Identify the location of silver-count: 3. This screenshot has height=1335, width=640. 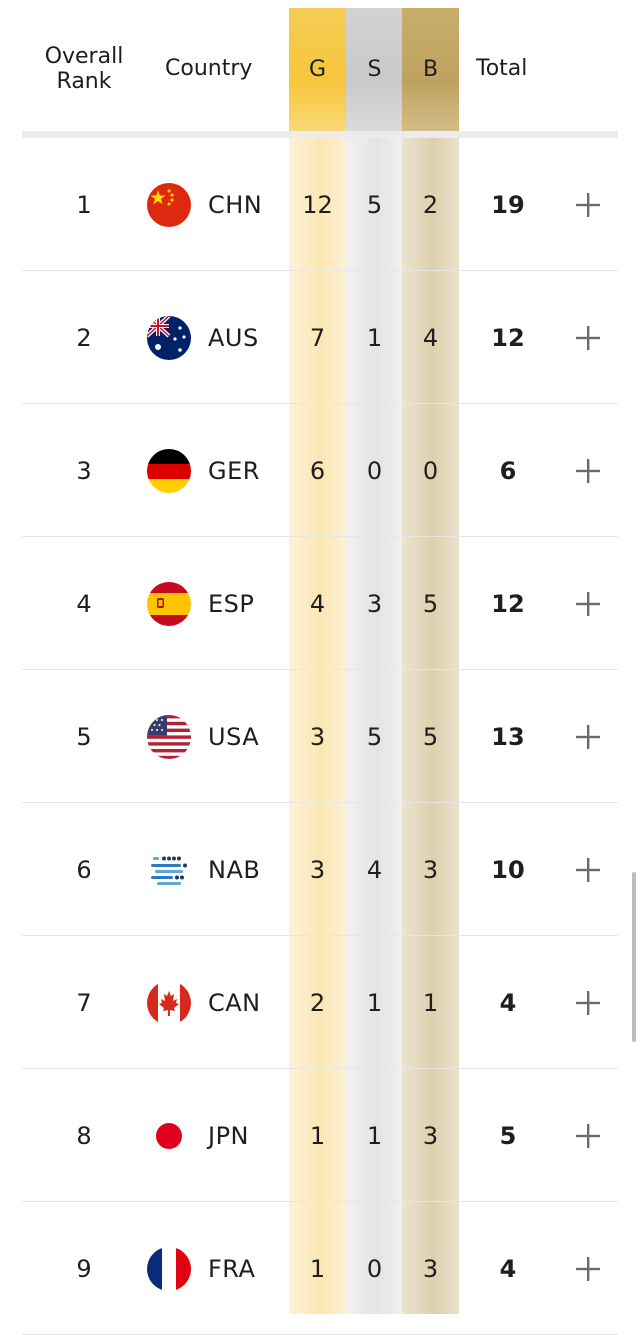
(374, 603).